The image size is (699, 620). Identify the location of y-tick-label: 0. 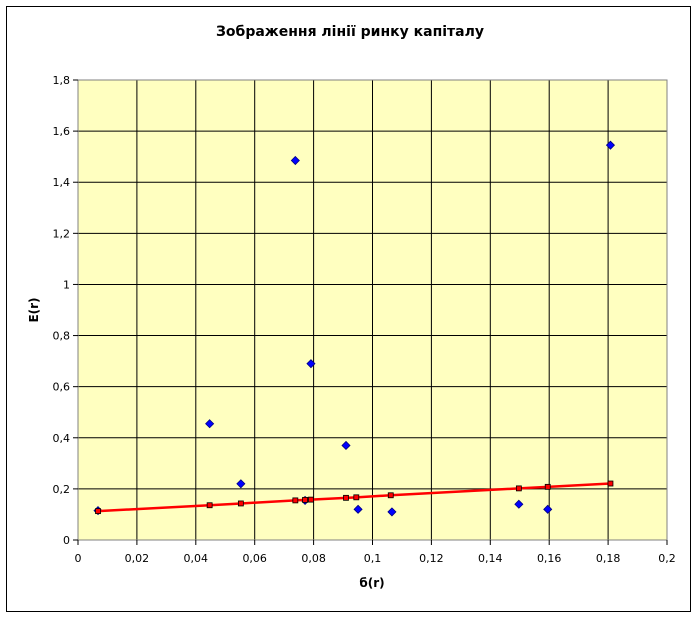
(66, 540).